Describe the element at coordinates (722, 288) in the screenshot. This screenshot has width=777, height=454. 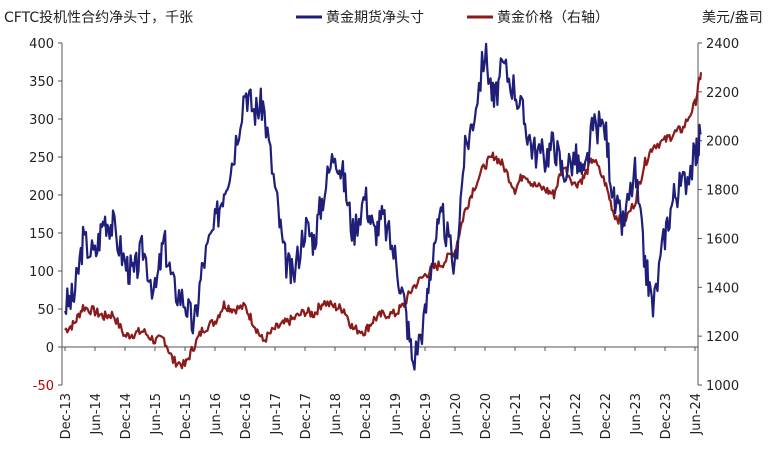
I see `right-tick-label: 1400` at that location.